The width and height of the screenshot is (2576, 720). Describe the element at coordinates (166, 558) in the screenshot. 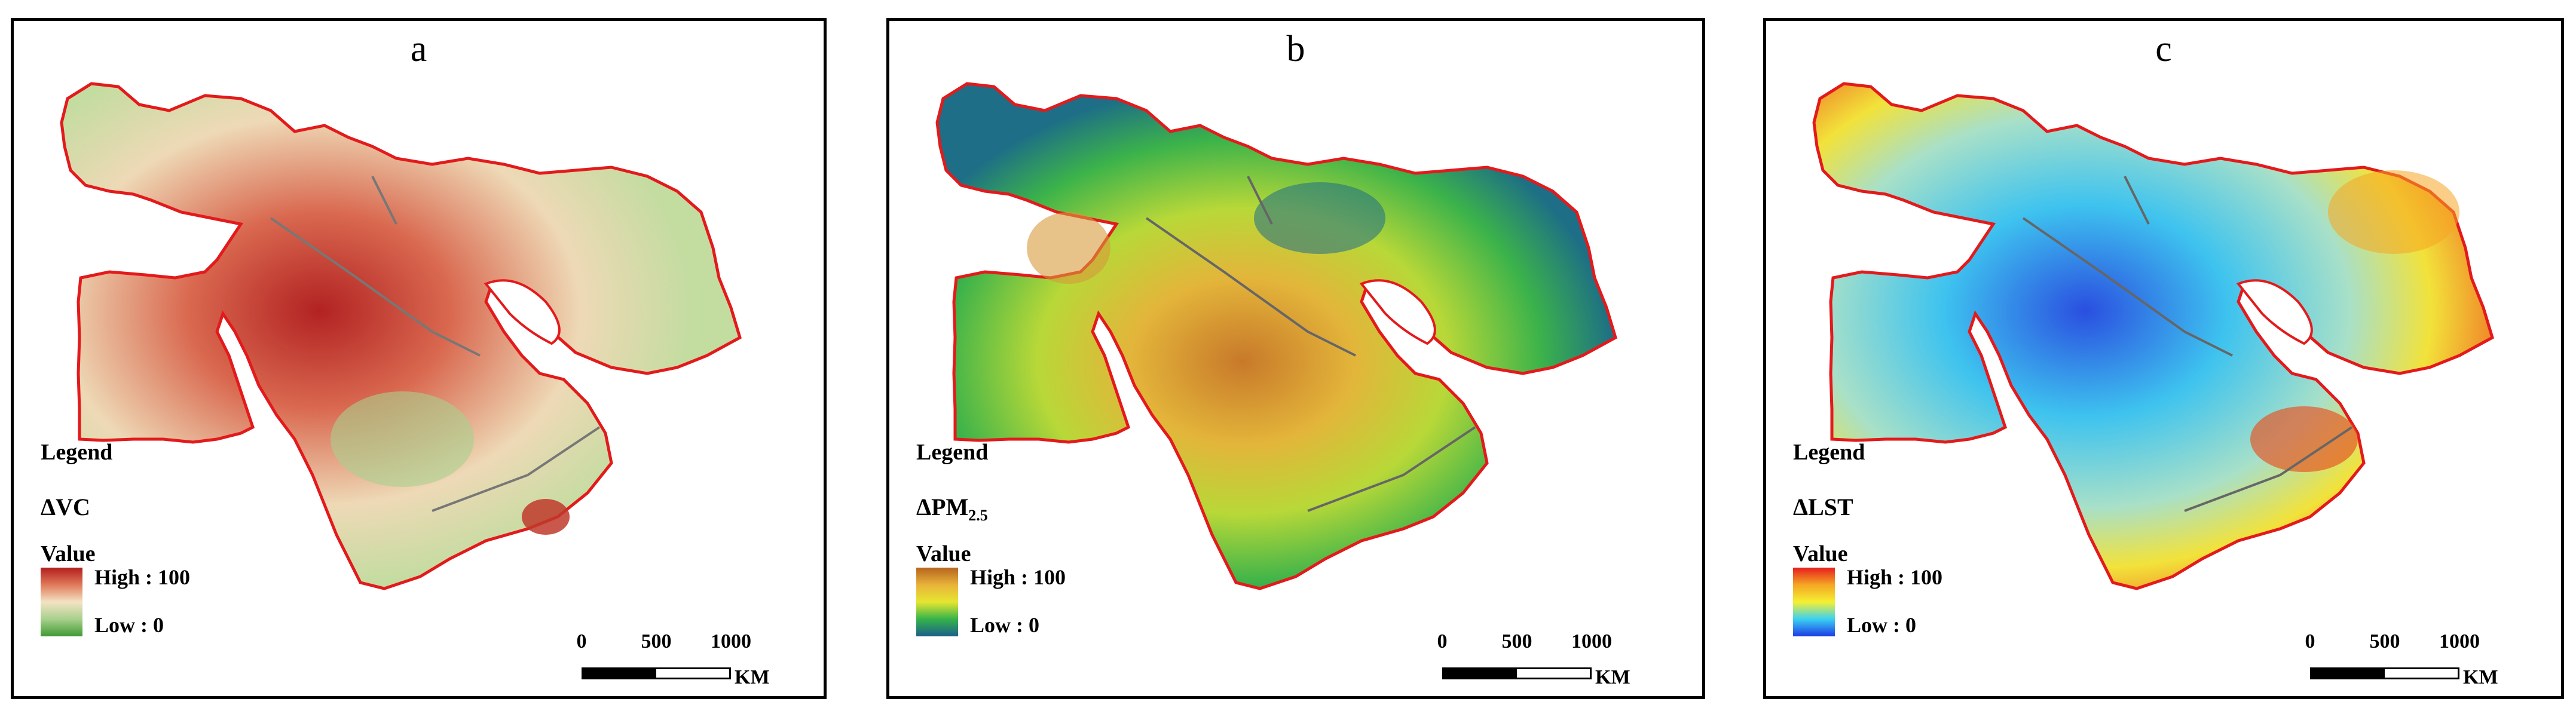

I see `map-legend: Legend ΔVC Value High : 100 Low : 0` at that location.